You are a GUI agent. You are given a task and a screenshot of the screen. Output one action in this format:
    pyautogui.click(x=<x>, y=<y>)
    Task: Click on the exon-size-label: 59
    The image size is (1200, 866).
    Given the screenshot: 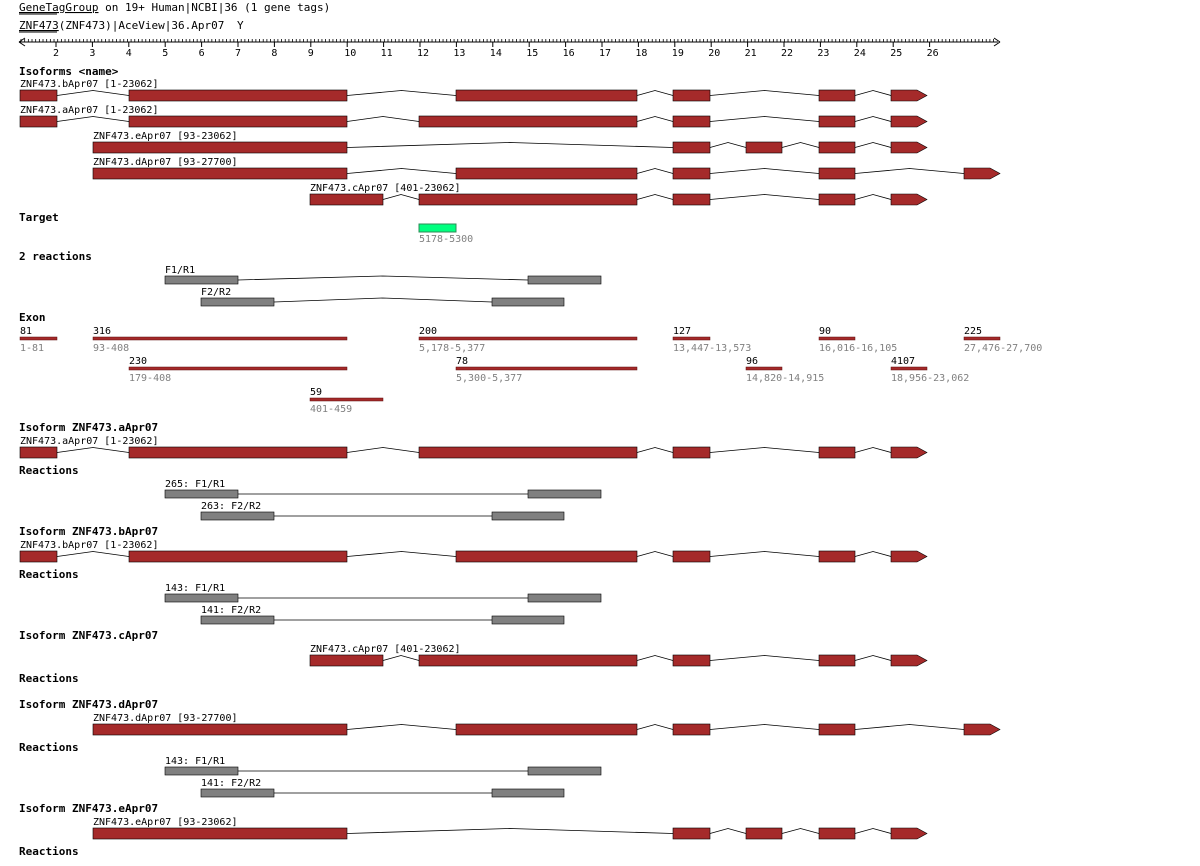 What is the action you would take?
    pyautogui.click(x=316, y=392)
    